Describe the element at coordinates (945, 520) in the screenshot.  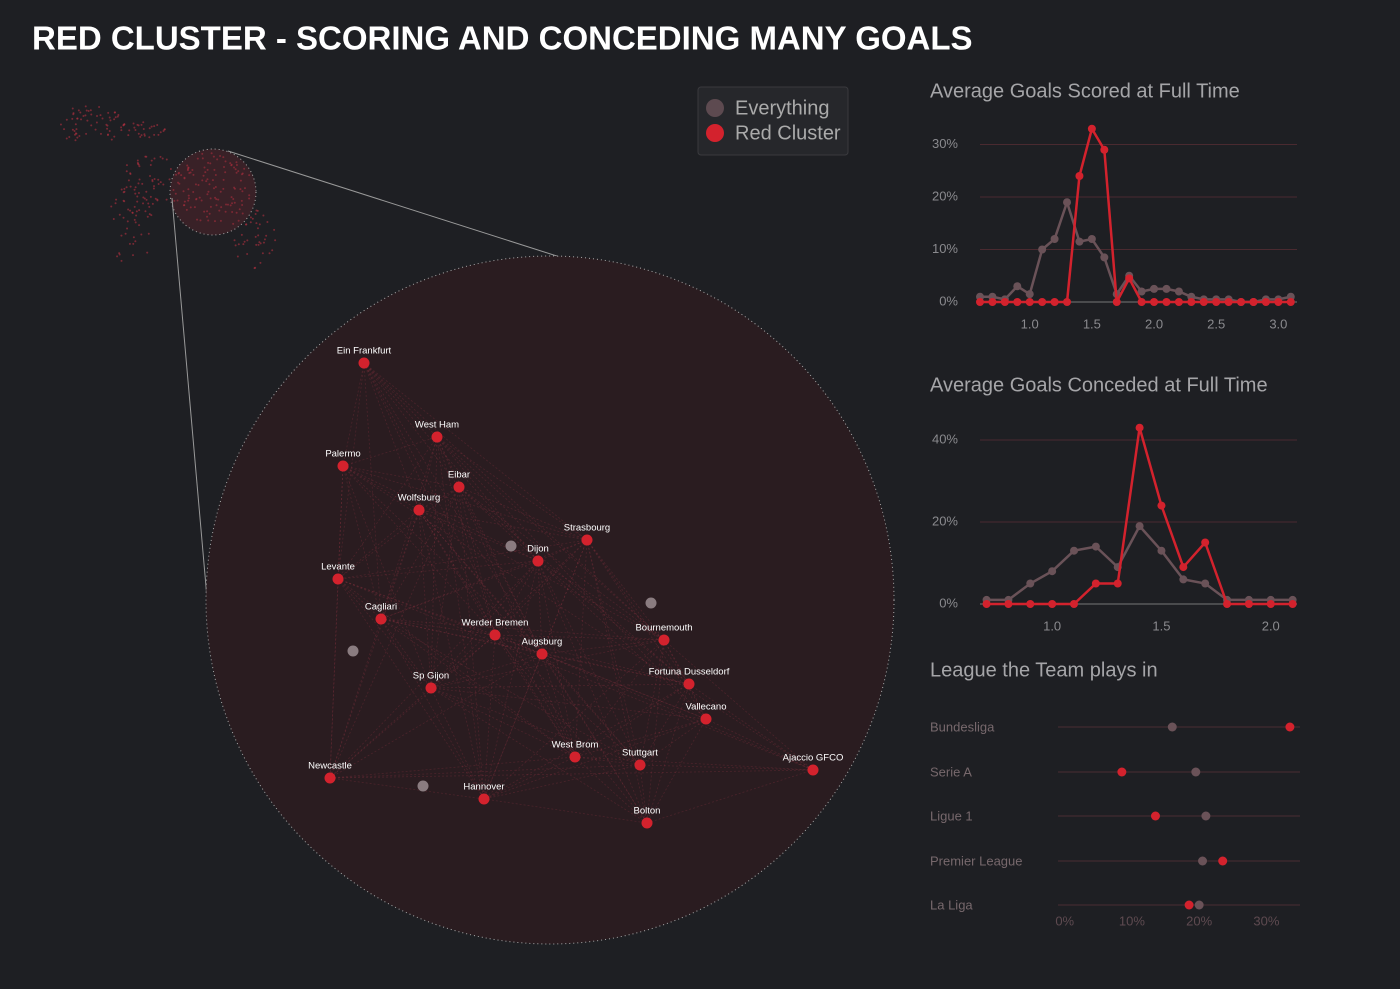
I see `y-tick-label: 20%` at that location.